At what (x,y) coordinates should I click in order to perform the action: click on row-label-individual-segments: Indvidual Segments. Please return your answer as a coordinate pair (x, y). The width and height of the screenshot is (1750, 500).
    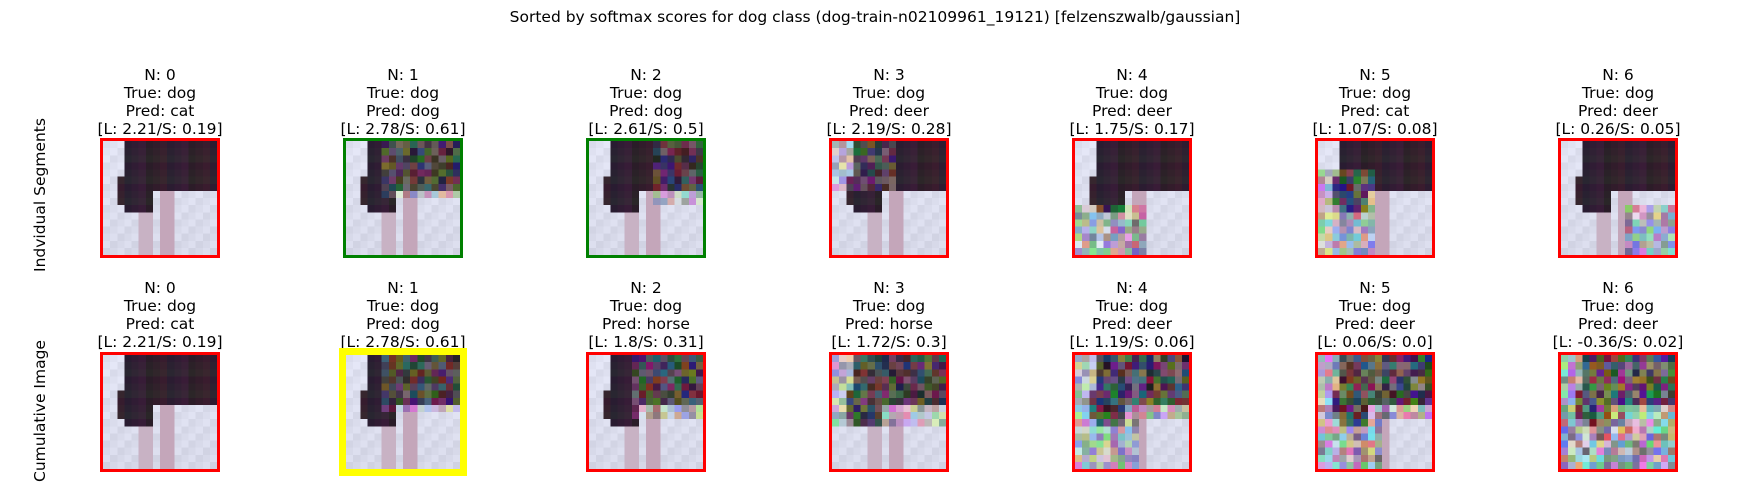
    Looking at the image, I should click on (40, 195).